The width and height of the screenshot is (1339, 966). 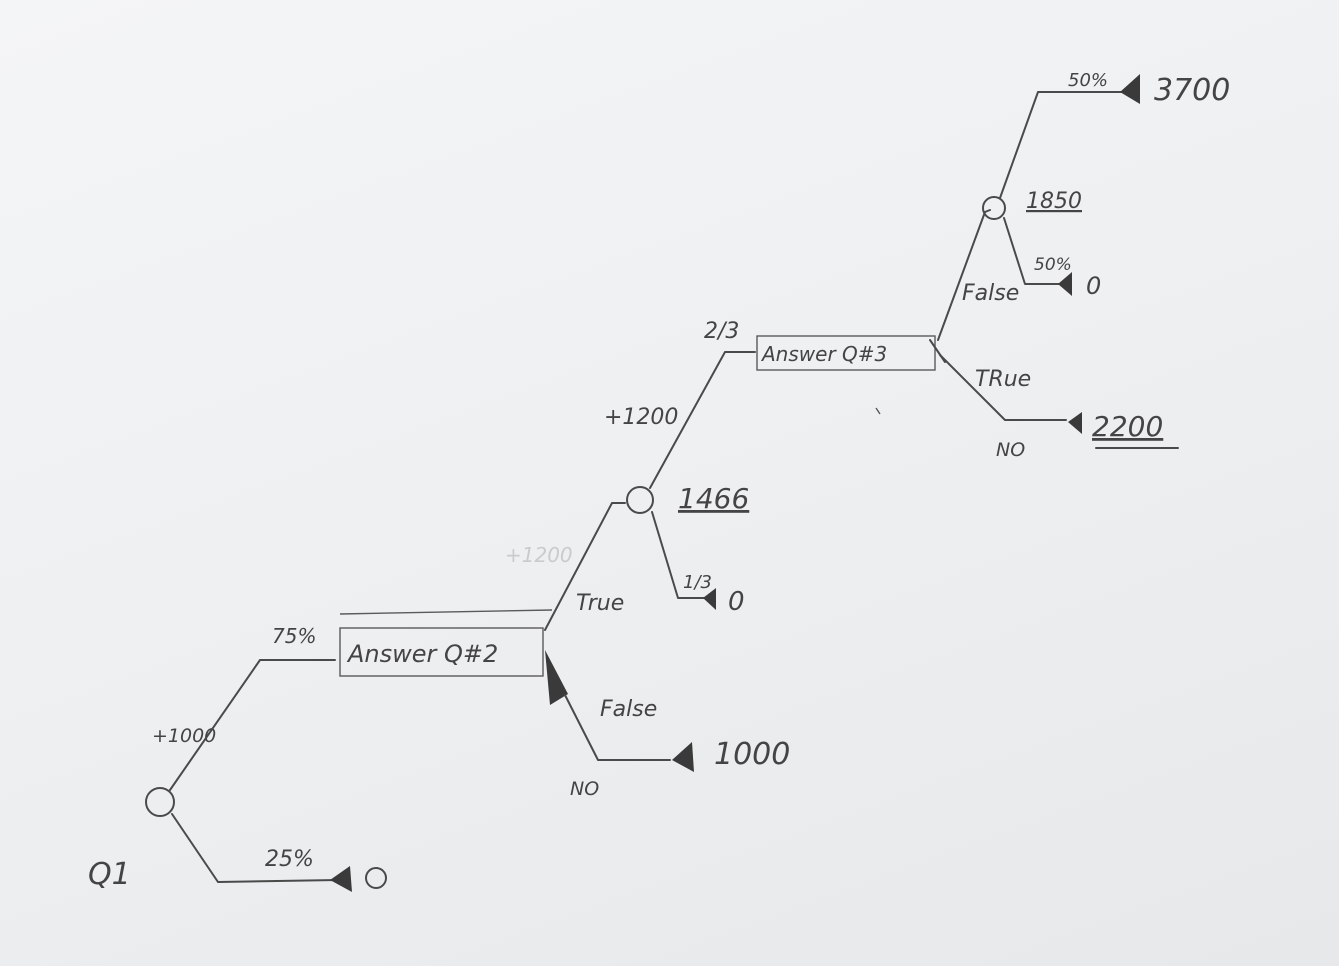 What do you see at coordinates (702, 420) in the screenshot?
I see `q2-chance-upper-branch` at bounding box center [702, 420].